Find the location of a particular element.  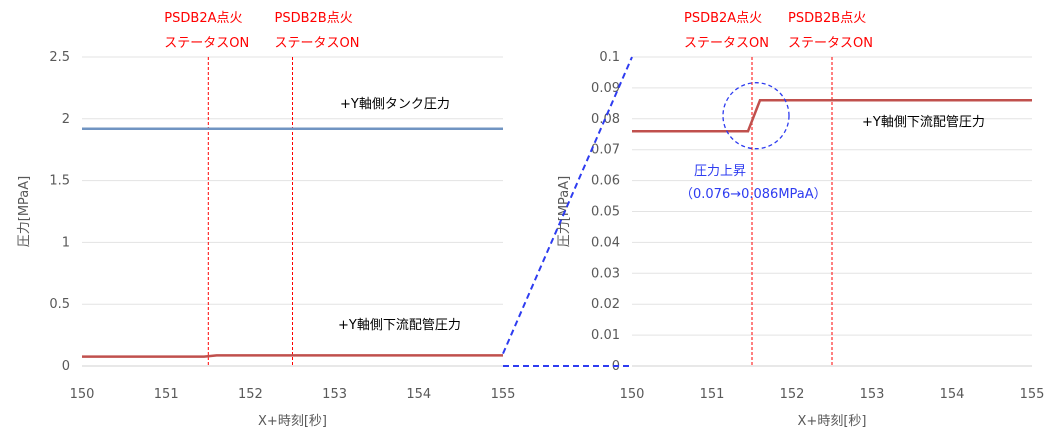

y-tick-label: 0.05 is located at coordinates (605, 212).